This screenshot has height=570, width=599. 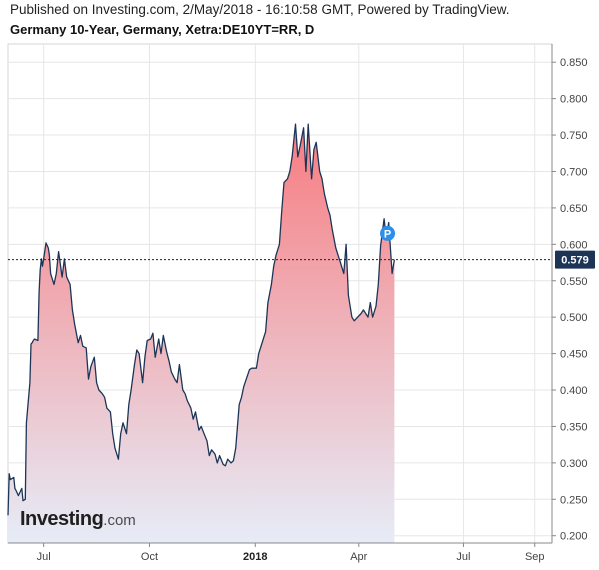 What do you see at coordinates (535, 557) in the screenshot?
I see `x-tick-label: Sep` at bounding box center [535, 557].